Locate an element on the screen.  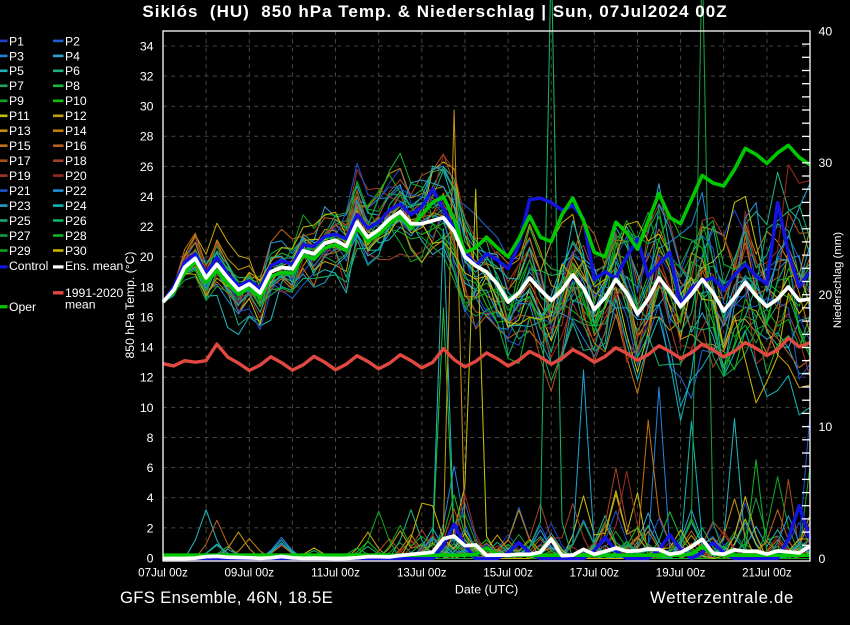
svg-text: 13Jul 00z is located at coordinates (422, 573).